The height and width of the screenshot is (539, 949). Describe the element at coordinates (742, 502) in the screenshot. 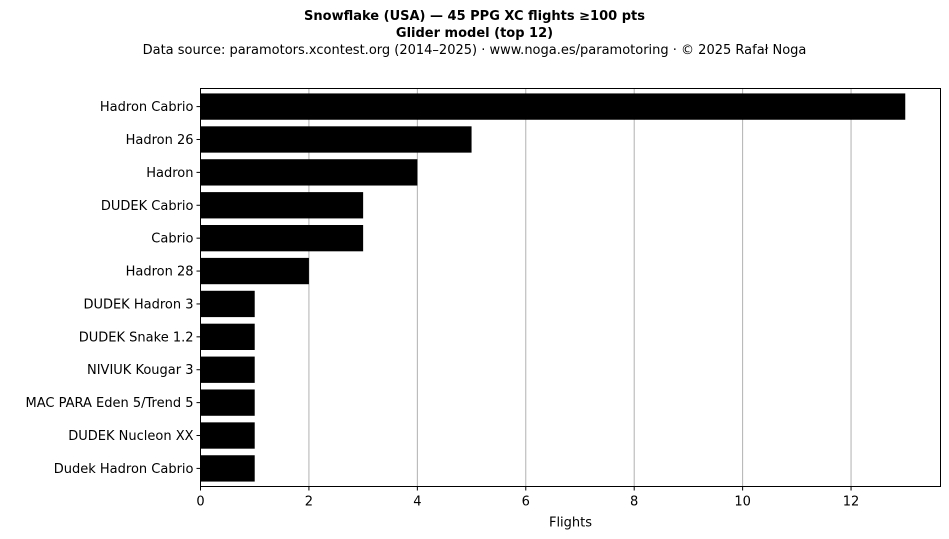

I see `x-tick-label-5: 10` at that location.